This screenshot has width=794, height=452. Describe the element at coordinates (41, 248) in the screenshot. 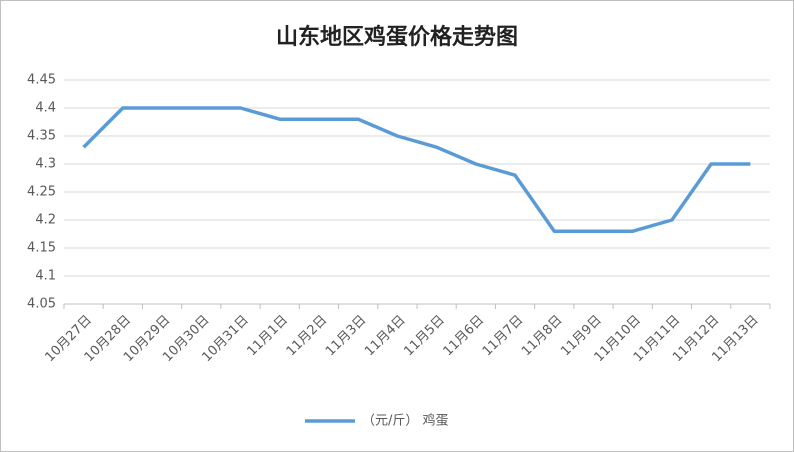

I see `y-tick-label: 4.15` at that location.